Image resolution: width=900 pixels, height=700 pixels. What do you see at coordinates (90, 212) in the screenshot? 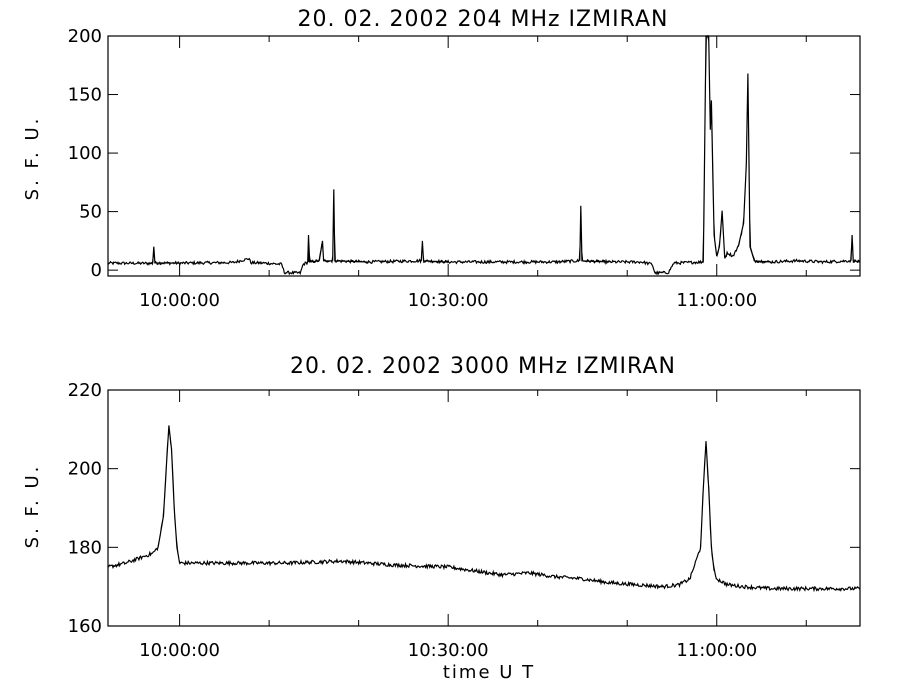
I see `y-tick-label: 50` at bounding box center [90, 212].